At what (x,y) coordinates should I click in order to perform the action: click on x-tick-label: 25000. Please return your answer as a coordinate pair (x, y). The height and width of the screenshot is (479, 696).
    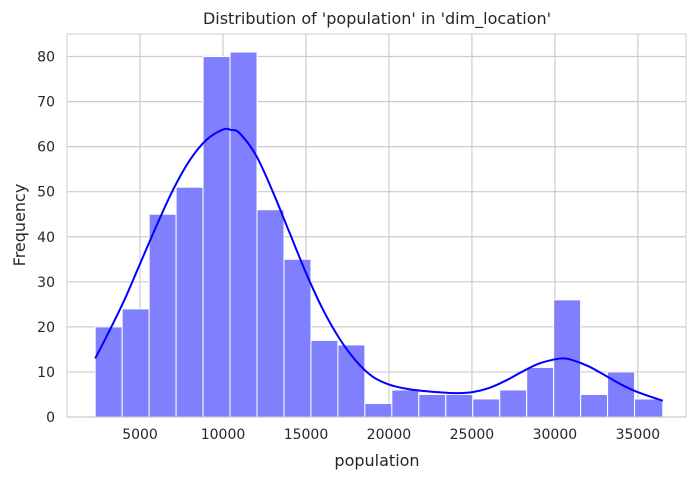
    Looking at the image, I should click on (472, 435).